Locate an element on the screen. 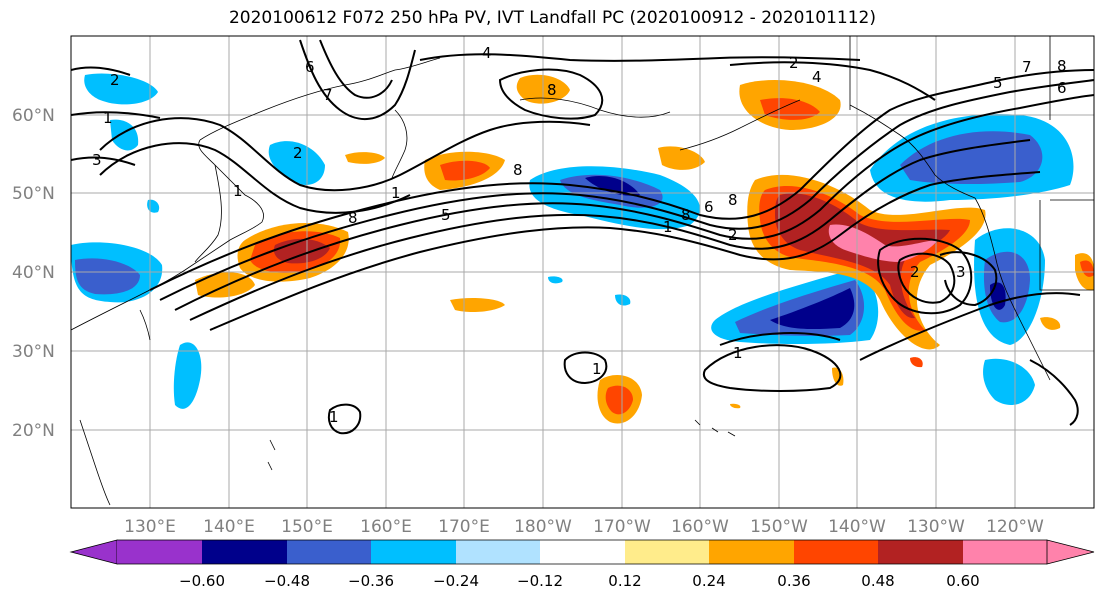  lon-label: 170°W is located at coordinates (622, 527).